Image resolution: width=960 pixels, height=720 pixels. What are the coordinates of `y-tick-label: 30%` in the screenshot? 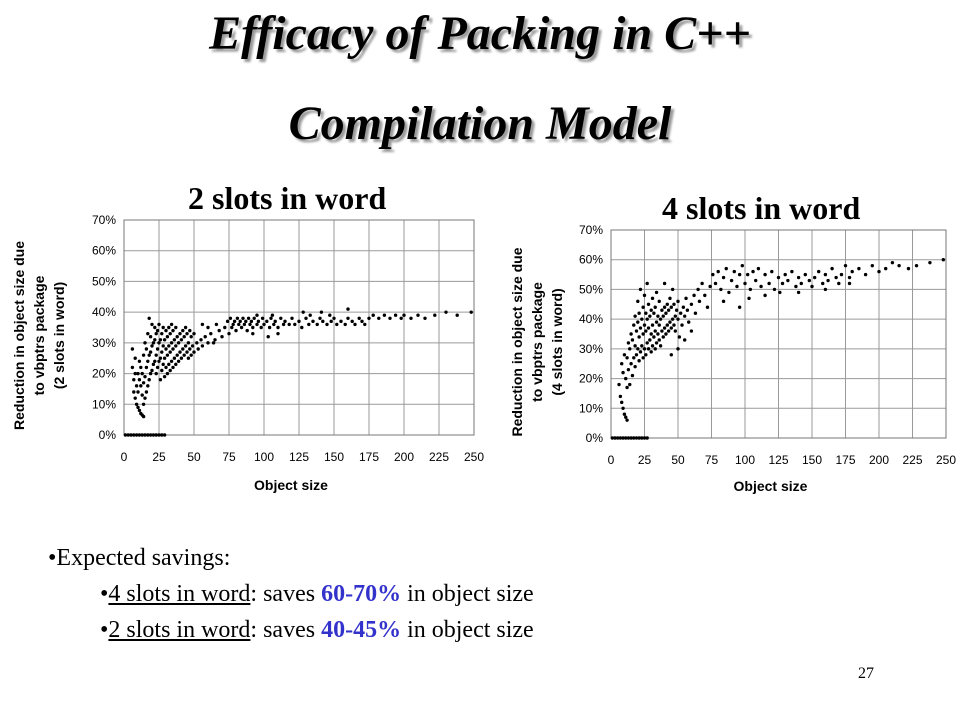 It's located at (591, 349).